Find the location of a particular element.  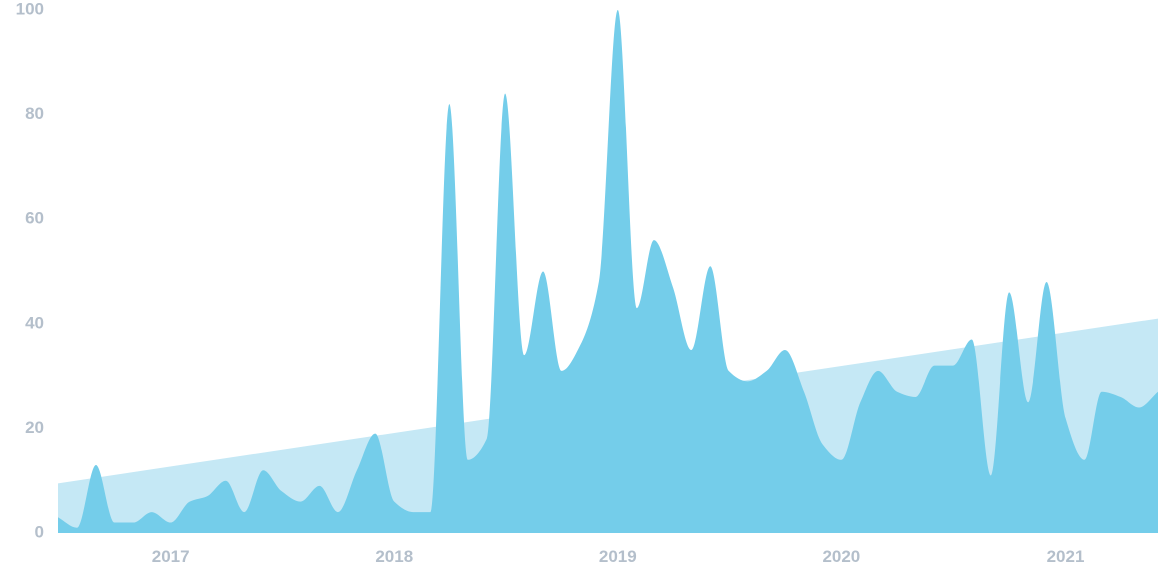

x-tick-label: 2020 is located at coordinates (841, 556).